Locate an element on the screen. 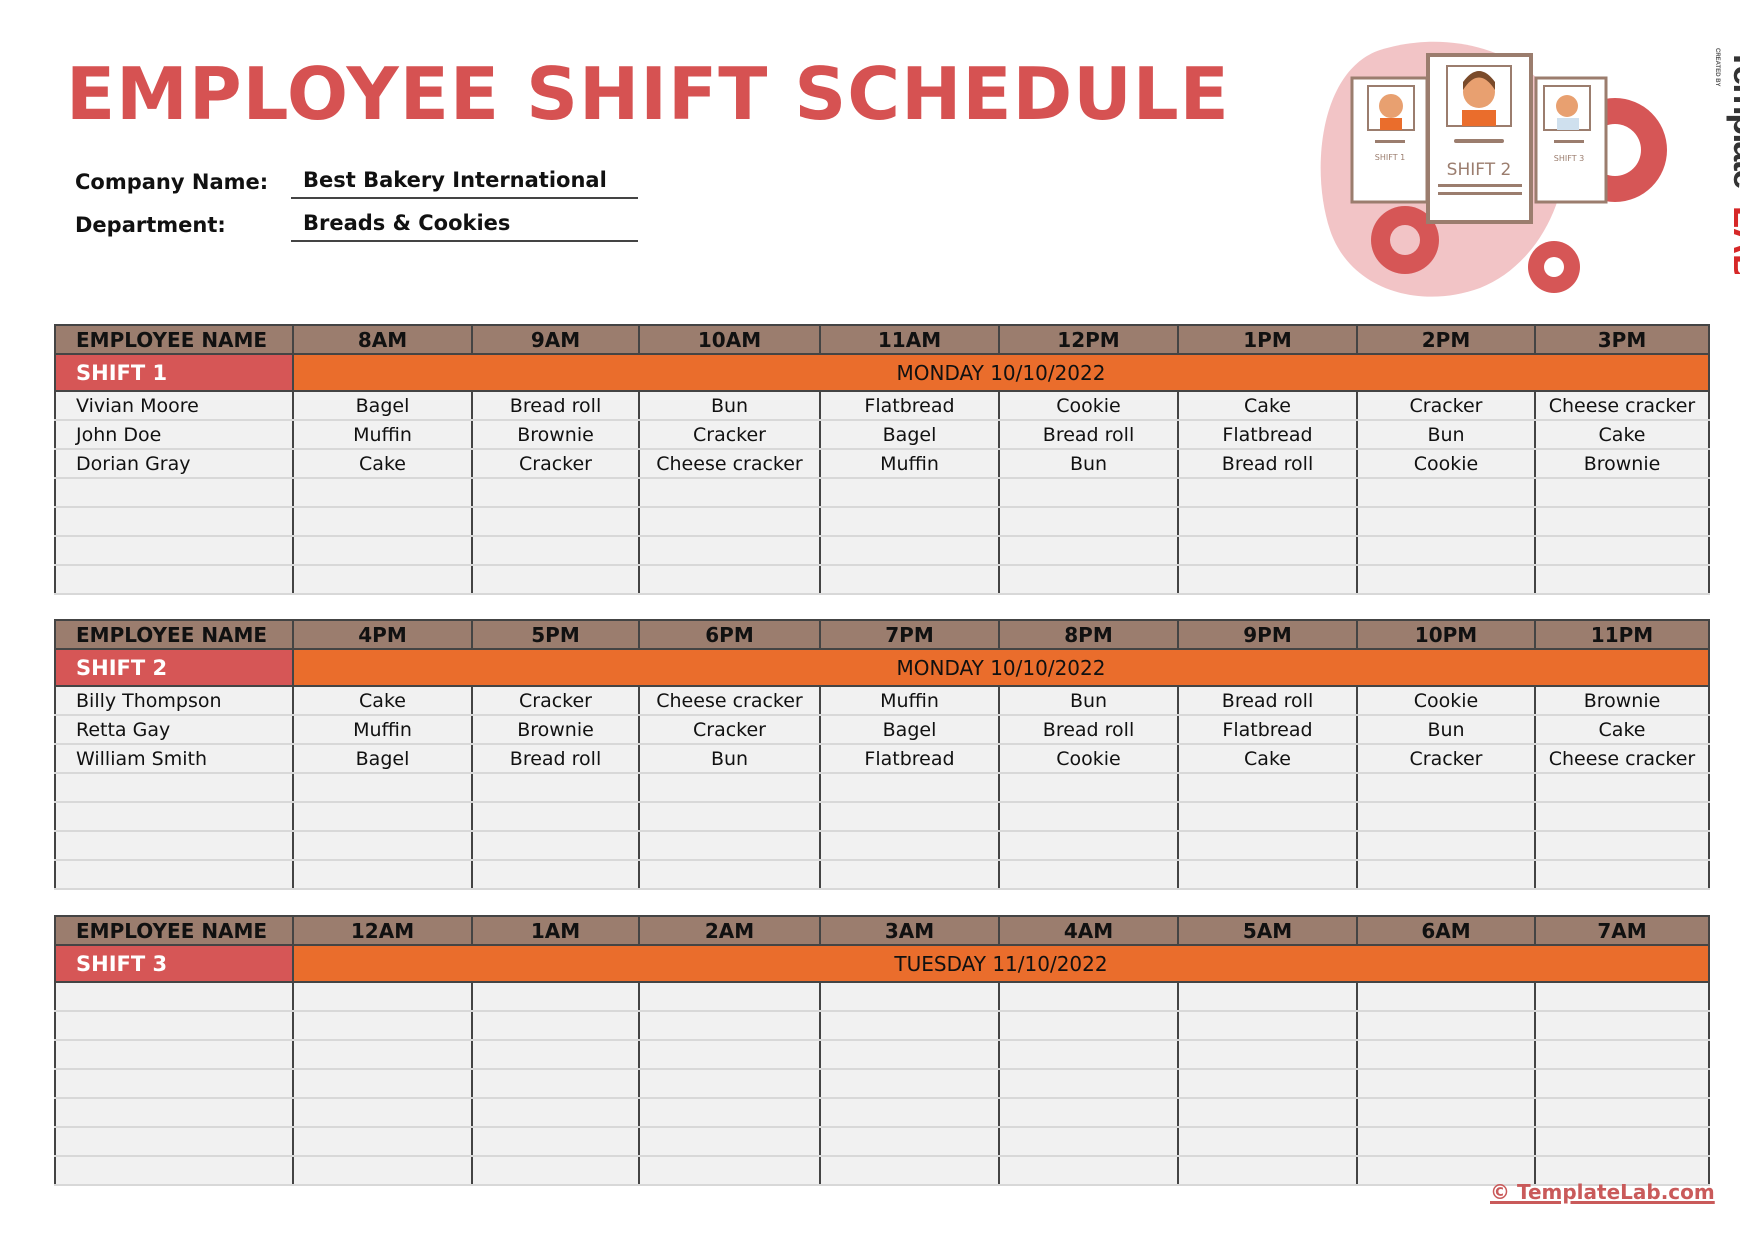  employee-name-cell: Billy Thompson is located at coordinates (174, 701).